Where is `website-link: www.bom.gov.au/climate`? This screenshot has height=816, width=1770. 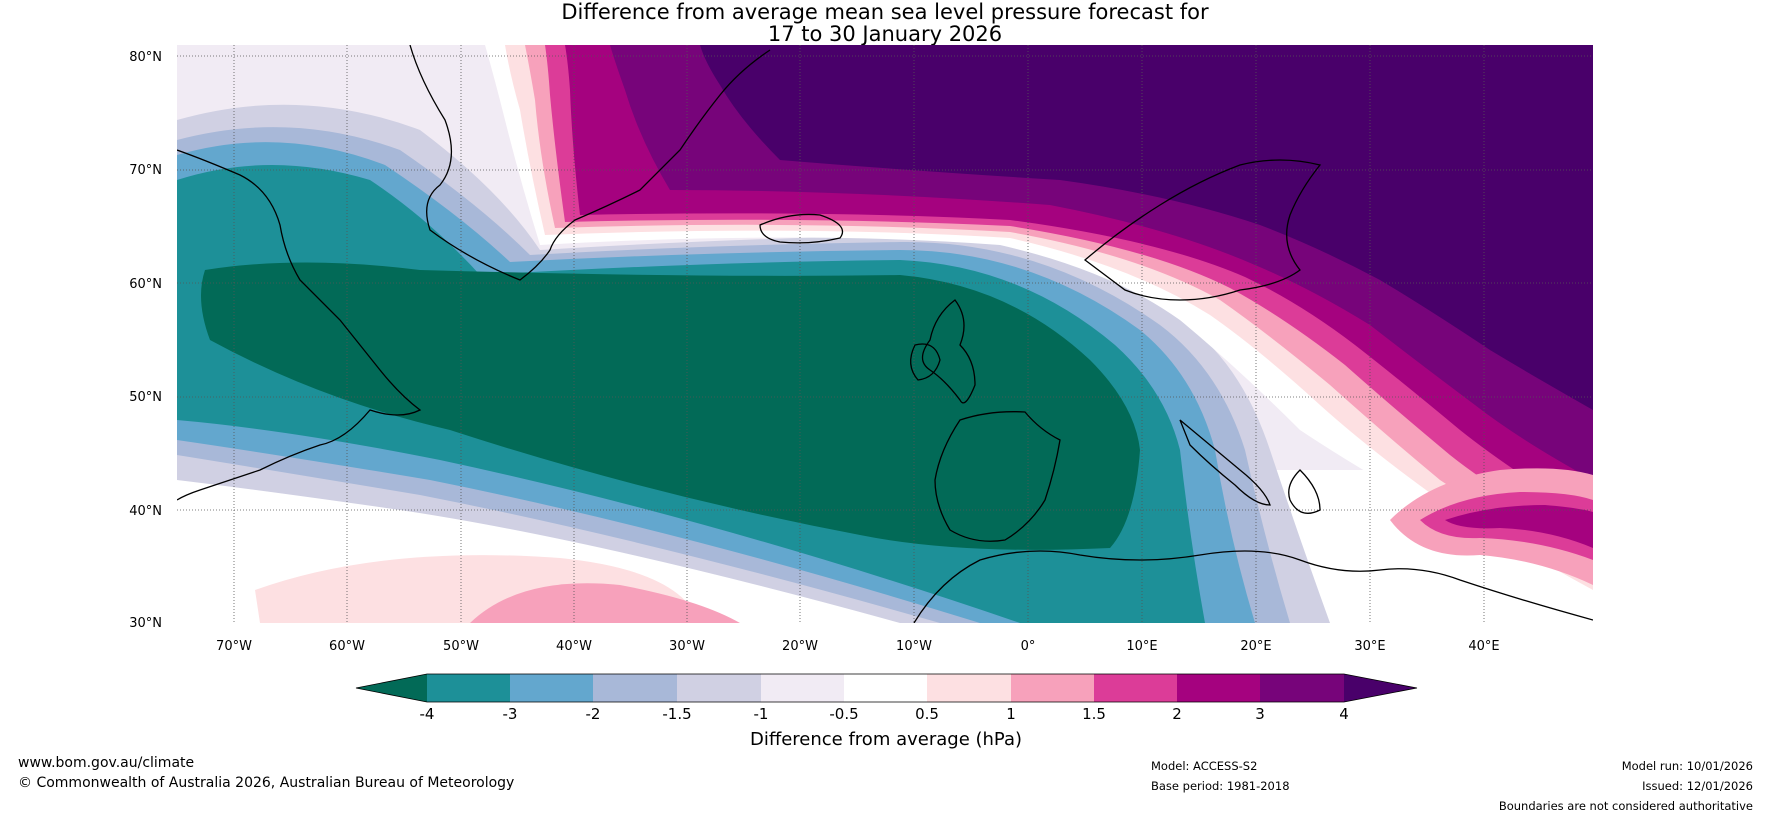 website-link: www.bom.gov.au/climate is located at coordinates (106, 763).